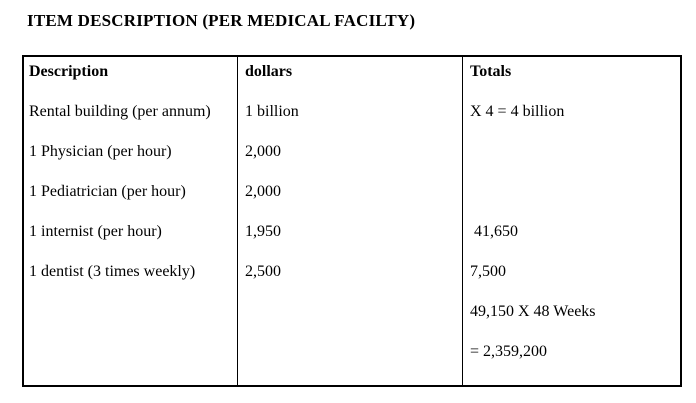  What do you see at coordinates (263, 231) in the screenshot?
I see `cell-dollars: 1,950` at bounding box center [263, 231].